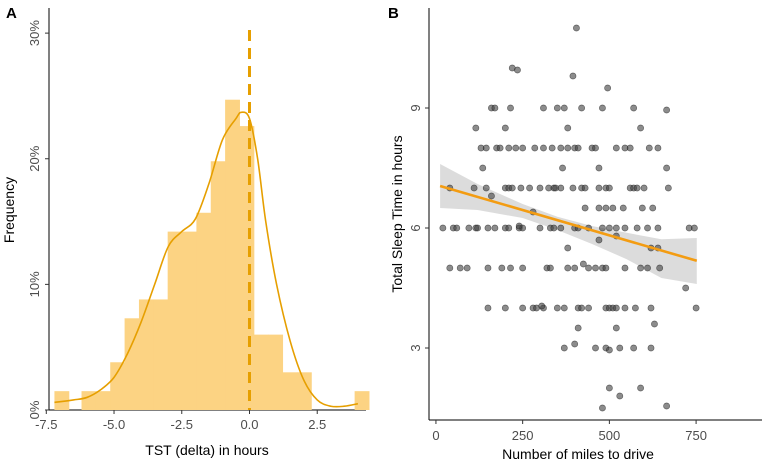 This screenshot has width=765, height=468. I want to click on x-tick-label-2: -2.5, so click(182, 424).